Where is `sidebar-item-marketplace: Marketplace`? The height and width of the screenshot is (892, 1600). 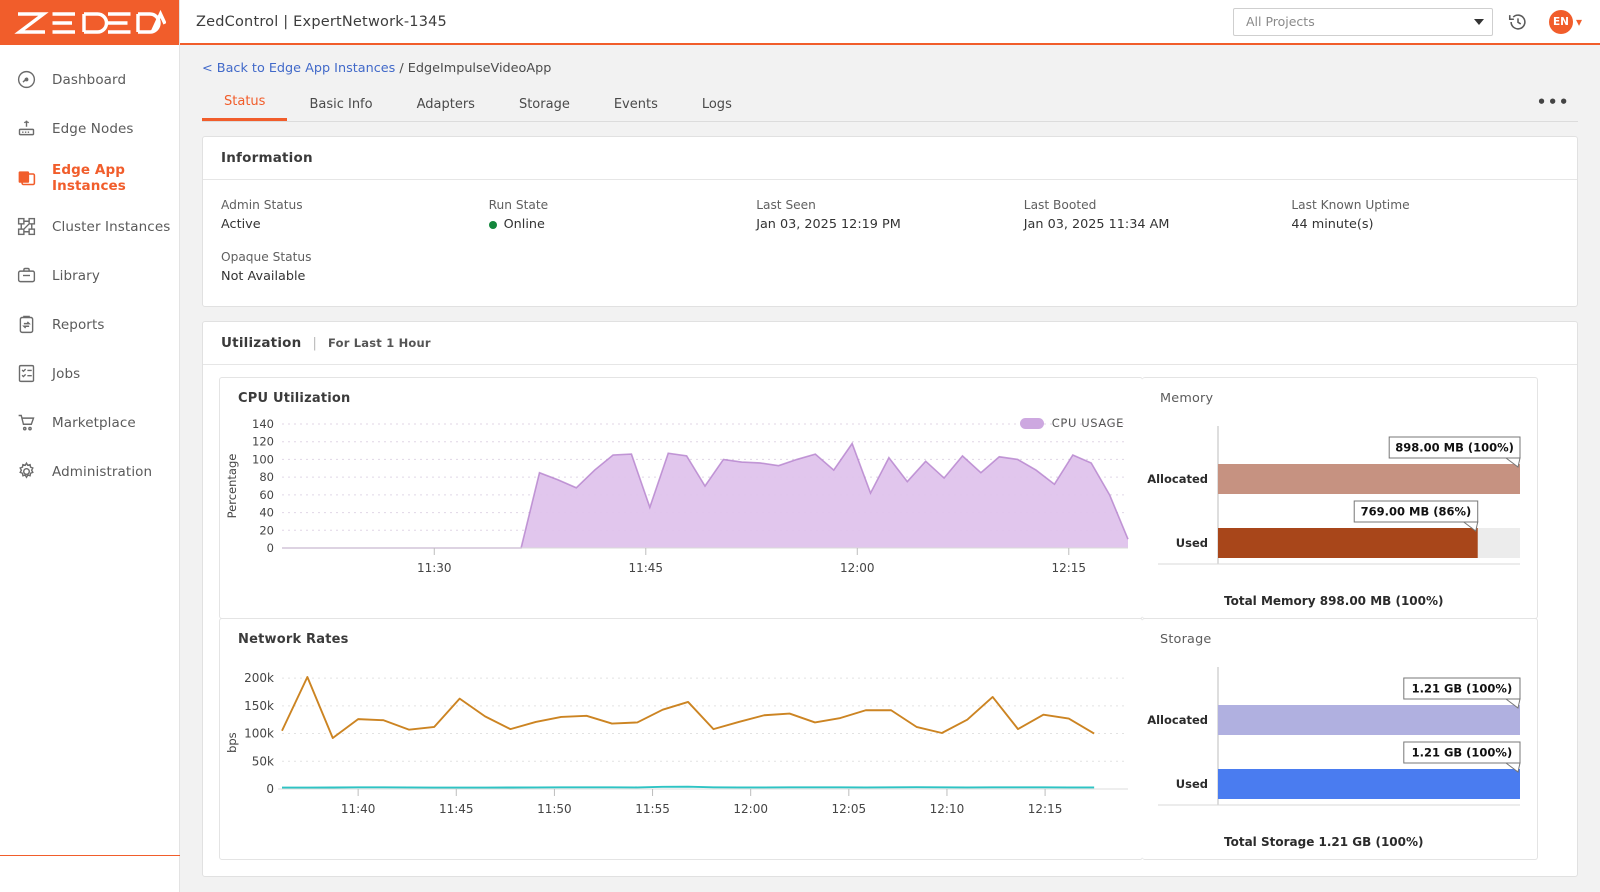 sidebar-item-marketplace: Marketplace is located at coordinates (89, 422).